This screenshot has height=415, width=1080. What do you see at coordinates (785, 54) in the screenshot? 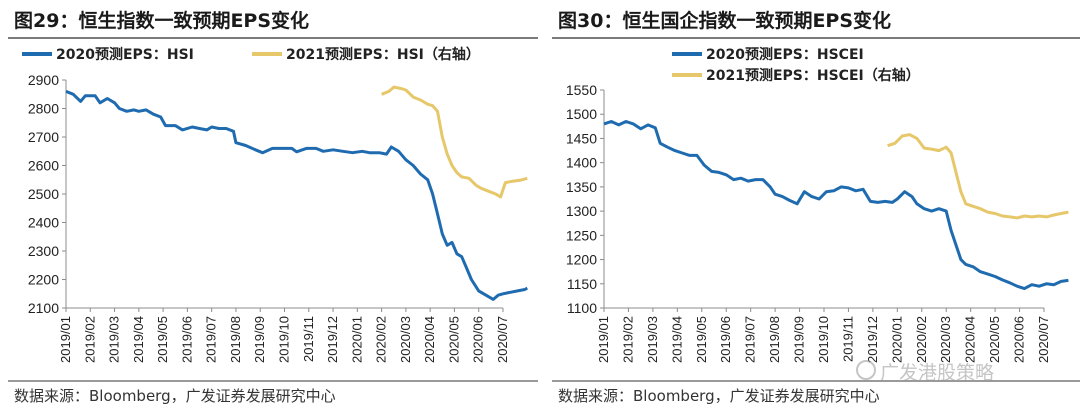
I see `legend-label: 2020预测EPS：HSCEI` at bounding box center [785, 54].